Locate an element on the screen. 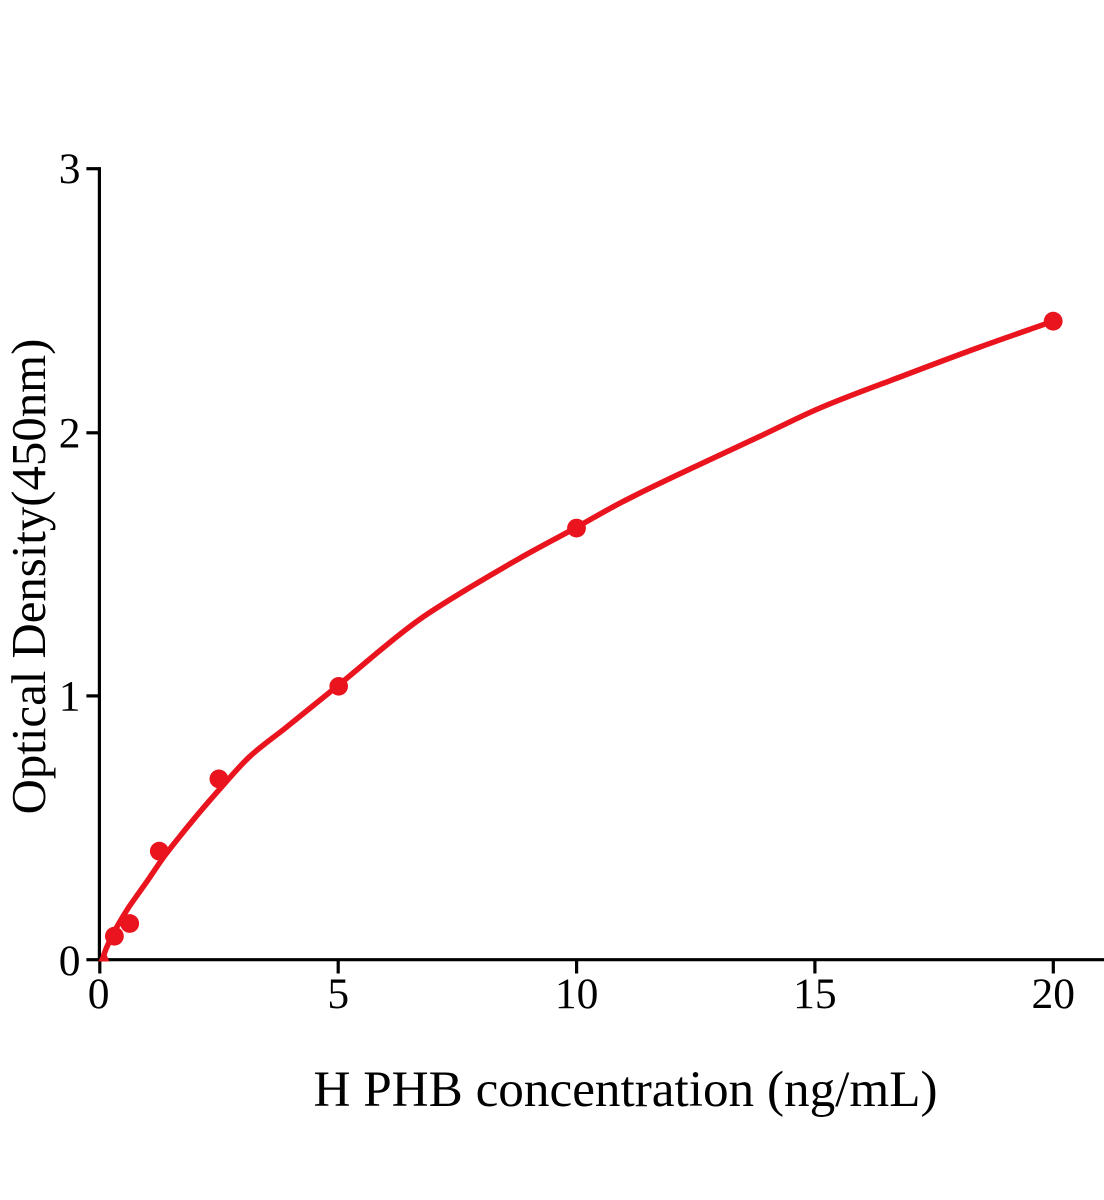 Image resolution: width=1104 pixels, height=1200 pixels. svg-text: 5 is located at coordinates (338, 994).